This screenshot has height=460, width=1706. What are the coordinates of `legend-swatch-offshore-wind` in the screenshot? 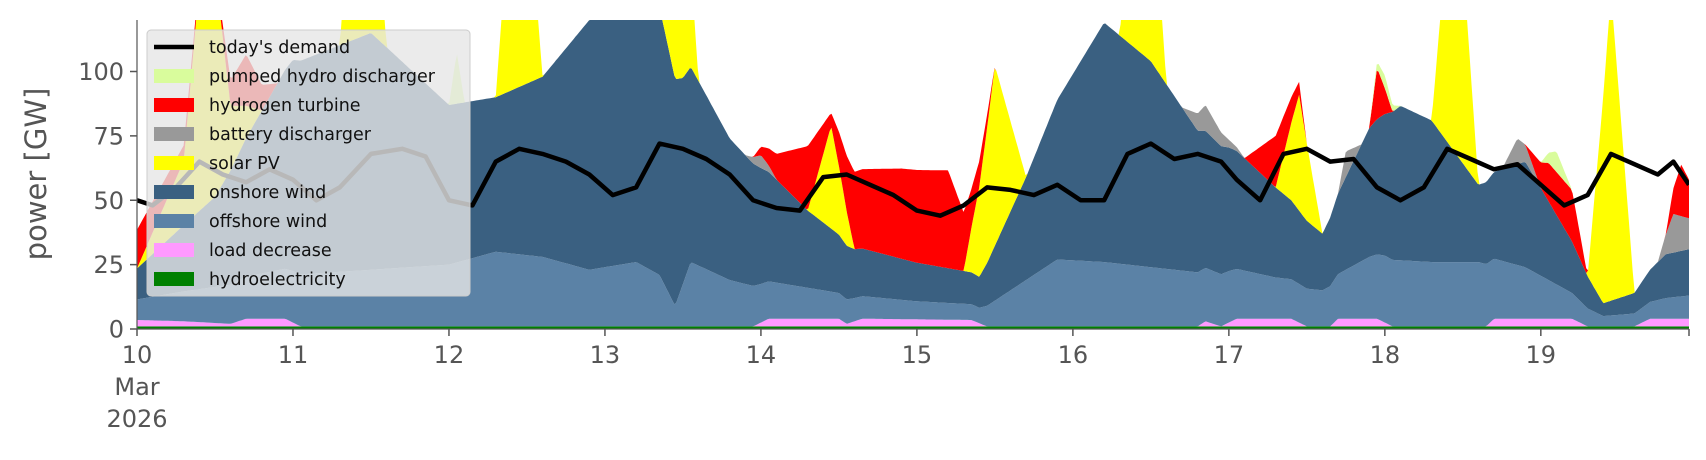 It's located at (174, 221).